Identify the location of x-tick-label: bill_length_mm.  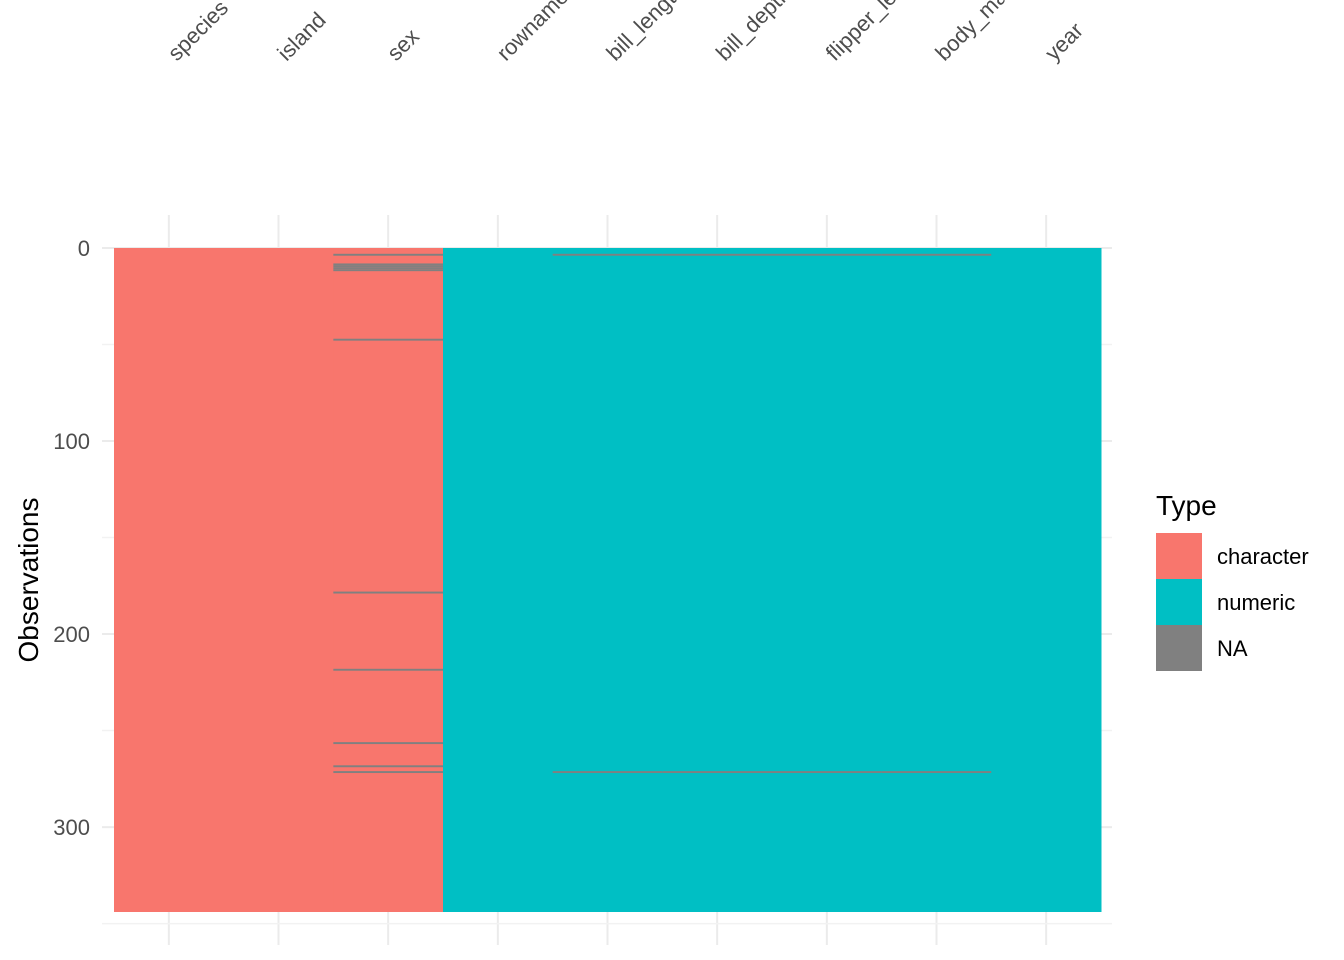
(662, 33).